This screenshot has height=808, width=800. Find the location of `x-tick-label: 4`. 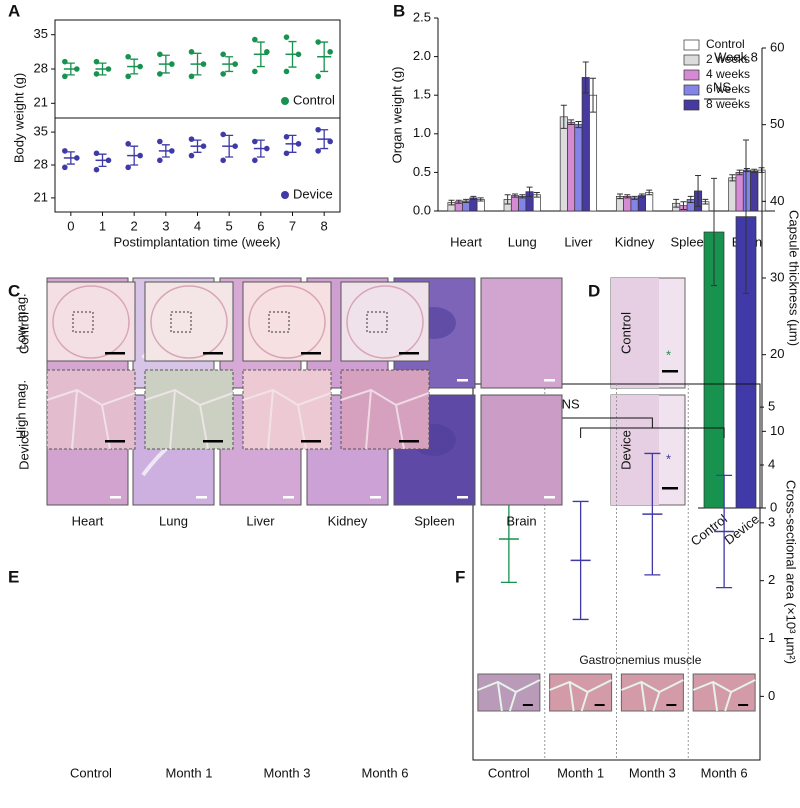

x-tick-label: 4 is located at coordinates (197, 225).